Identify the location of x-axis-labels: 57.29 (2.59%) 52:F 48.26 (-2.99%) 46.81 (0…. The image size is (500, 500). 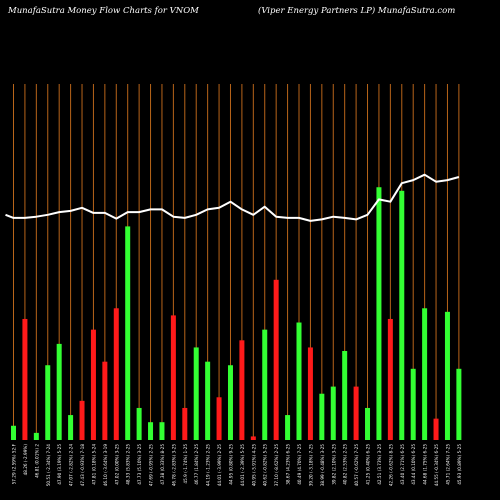
(237, 464).